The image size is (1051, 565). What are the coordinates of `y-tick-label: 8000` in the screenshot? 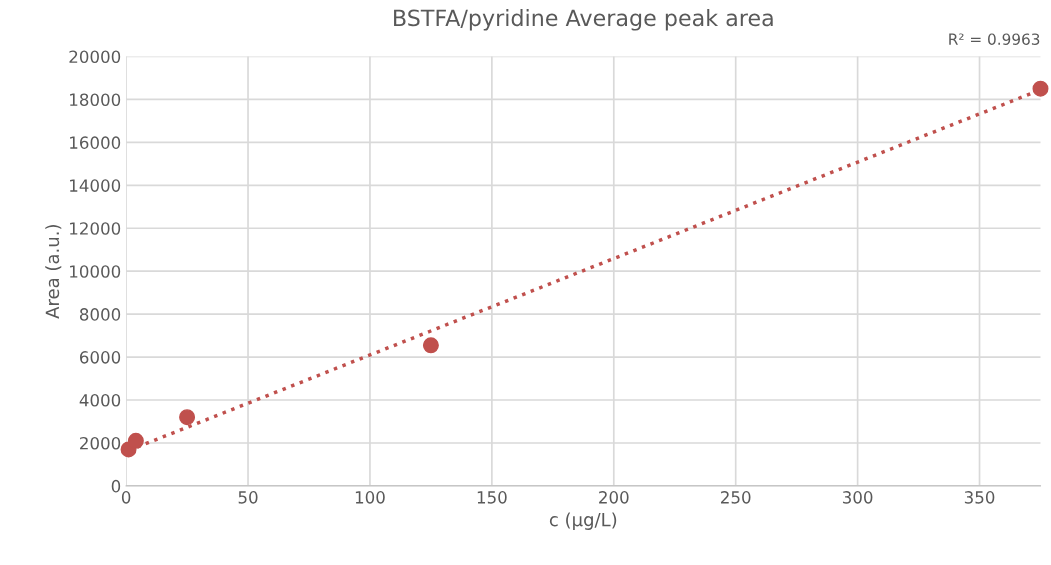 It's located at (100, 314).